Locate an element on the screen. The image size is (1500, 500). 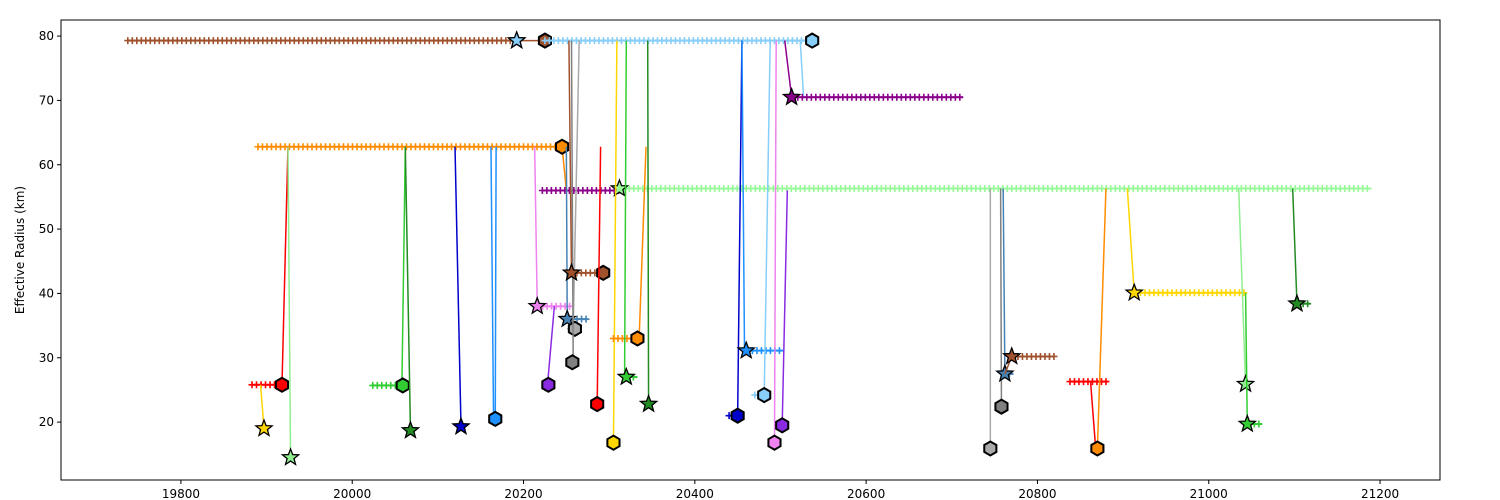
x-tick-label: 21200 is located at coordinates (1380, 493).